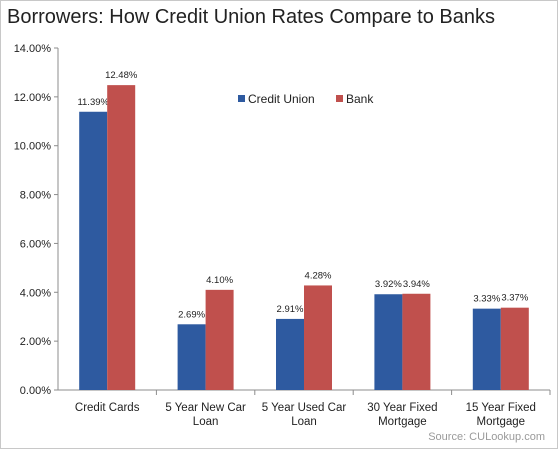 The image size is (558, 449). I want to click on data-label: 4.28%, so click(318, 275).